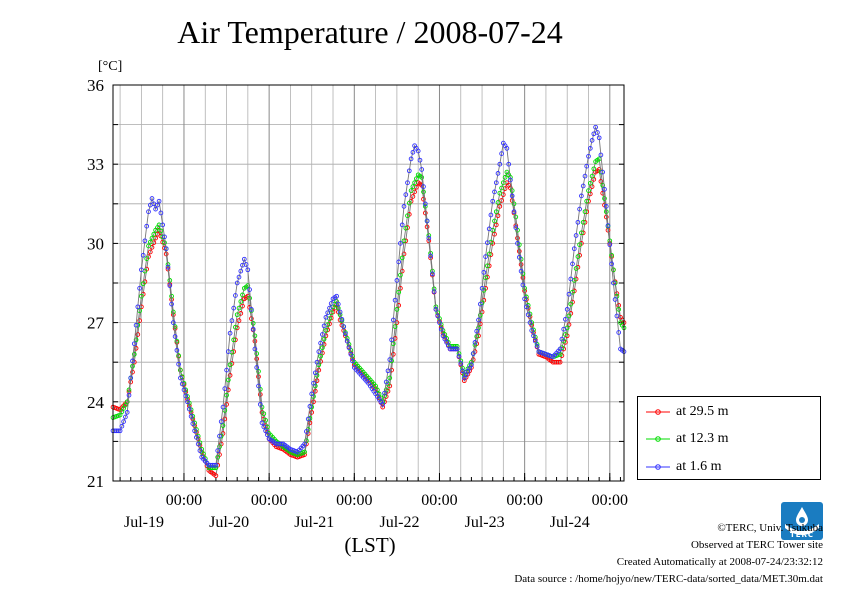 The height and width of the screenshot is (595, 842). I want to click on x-tick-date-label: Jul-24, so click(570, 522).